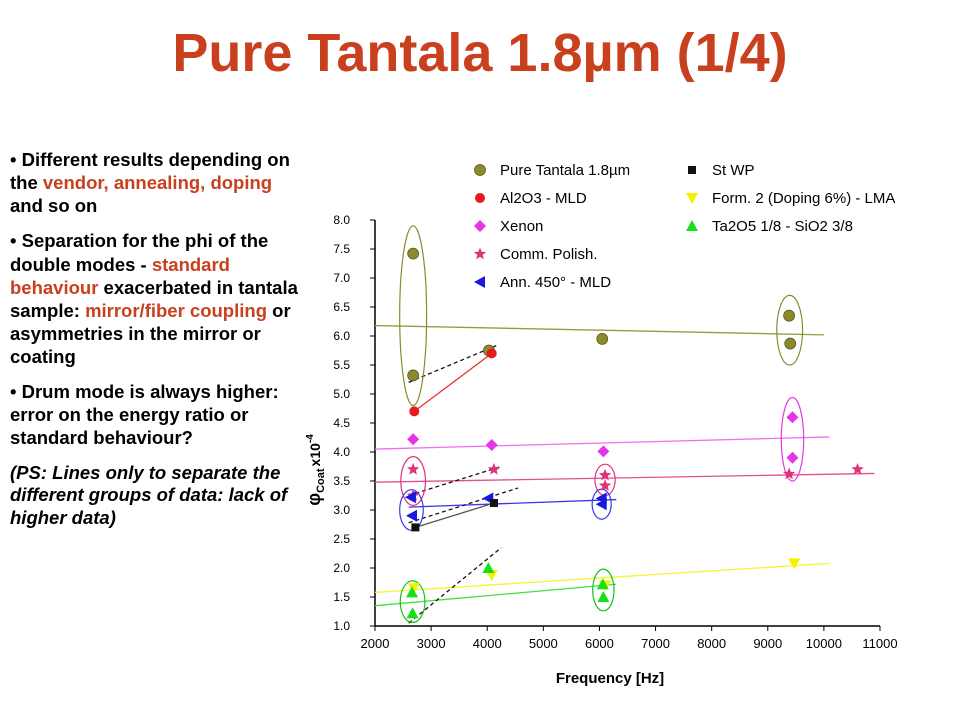  I want to click on x-tick-label: 5000, so click(543, 643).